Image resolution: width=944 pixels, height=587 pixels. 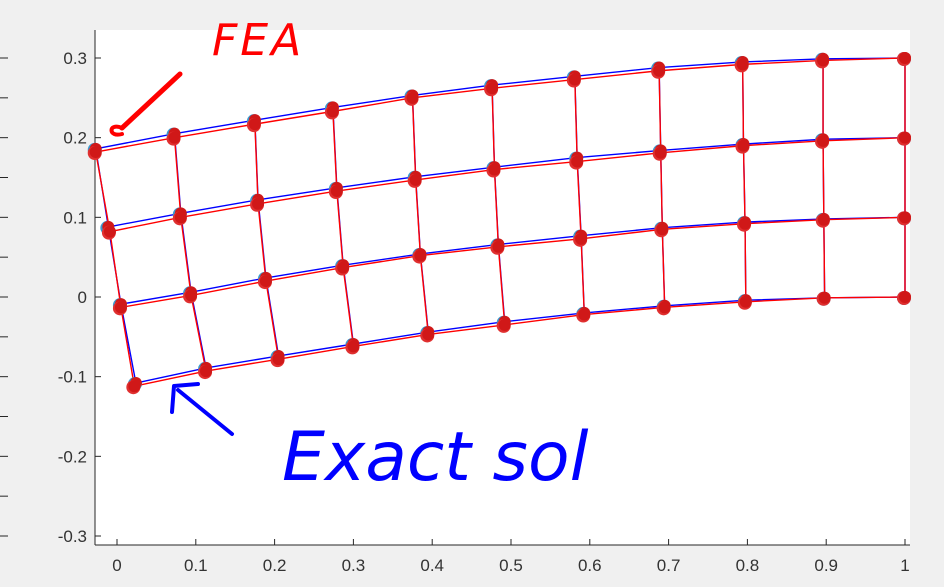 What do you see at coordinates (590, 565) in the screenshot?
I see `x-tick-label: 0.6` at bounding box center [590, 565].